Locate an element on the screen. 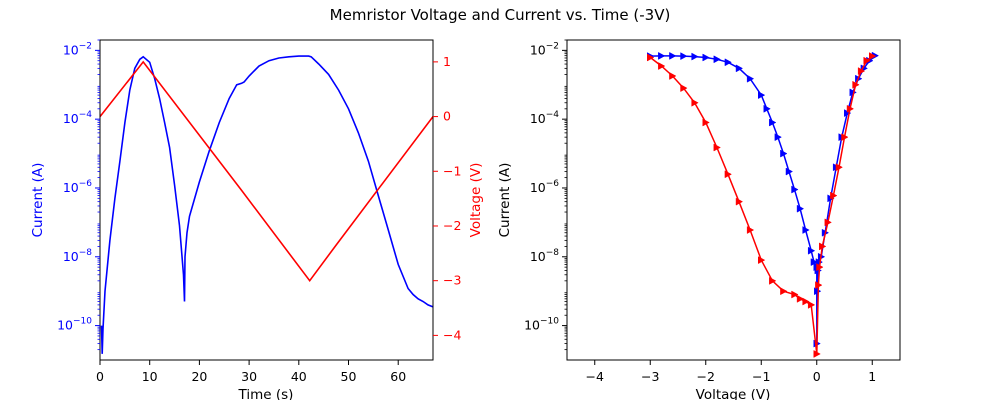  x-tick-label: −4 is located at coordinates (595, 376).